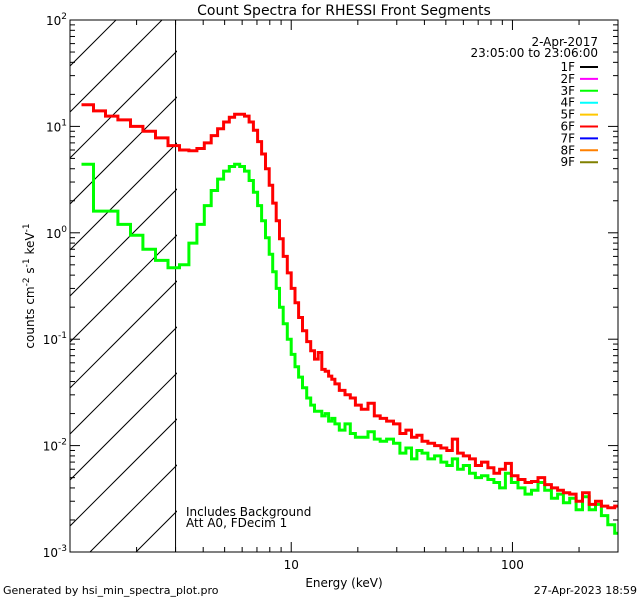  Describe the element at coordinates (248, 512) in the screenshot. I see `annotation-background: Includes Background` at that location.